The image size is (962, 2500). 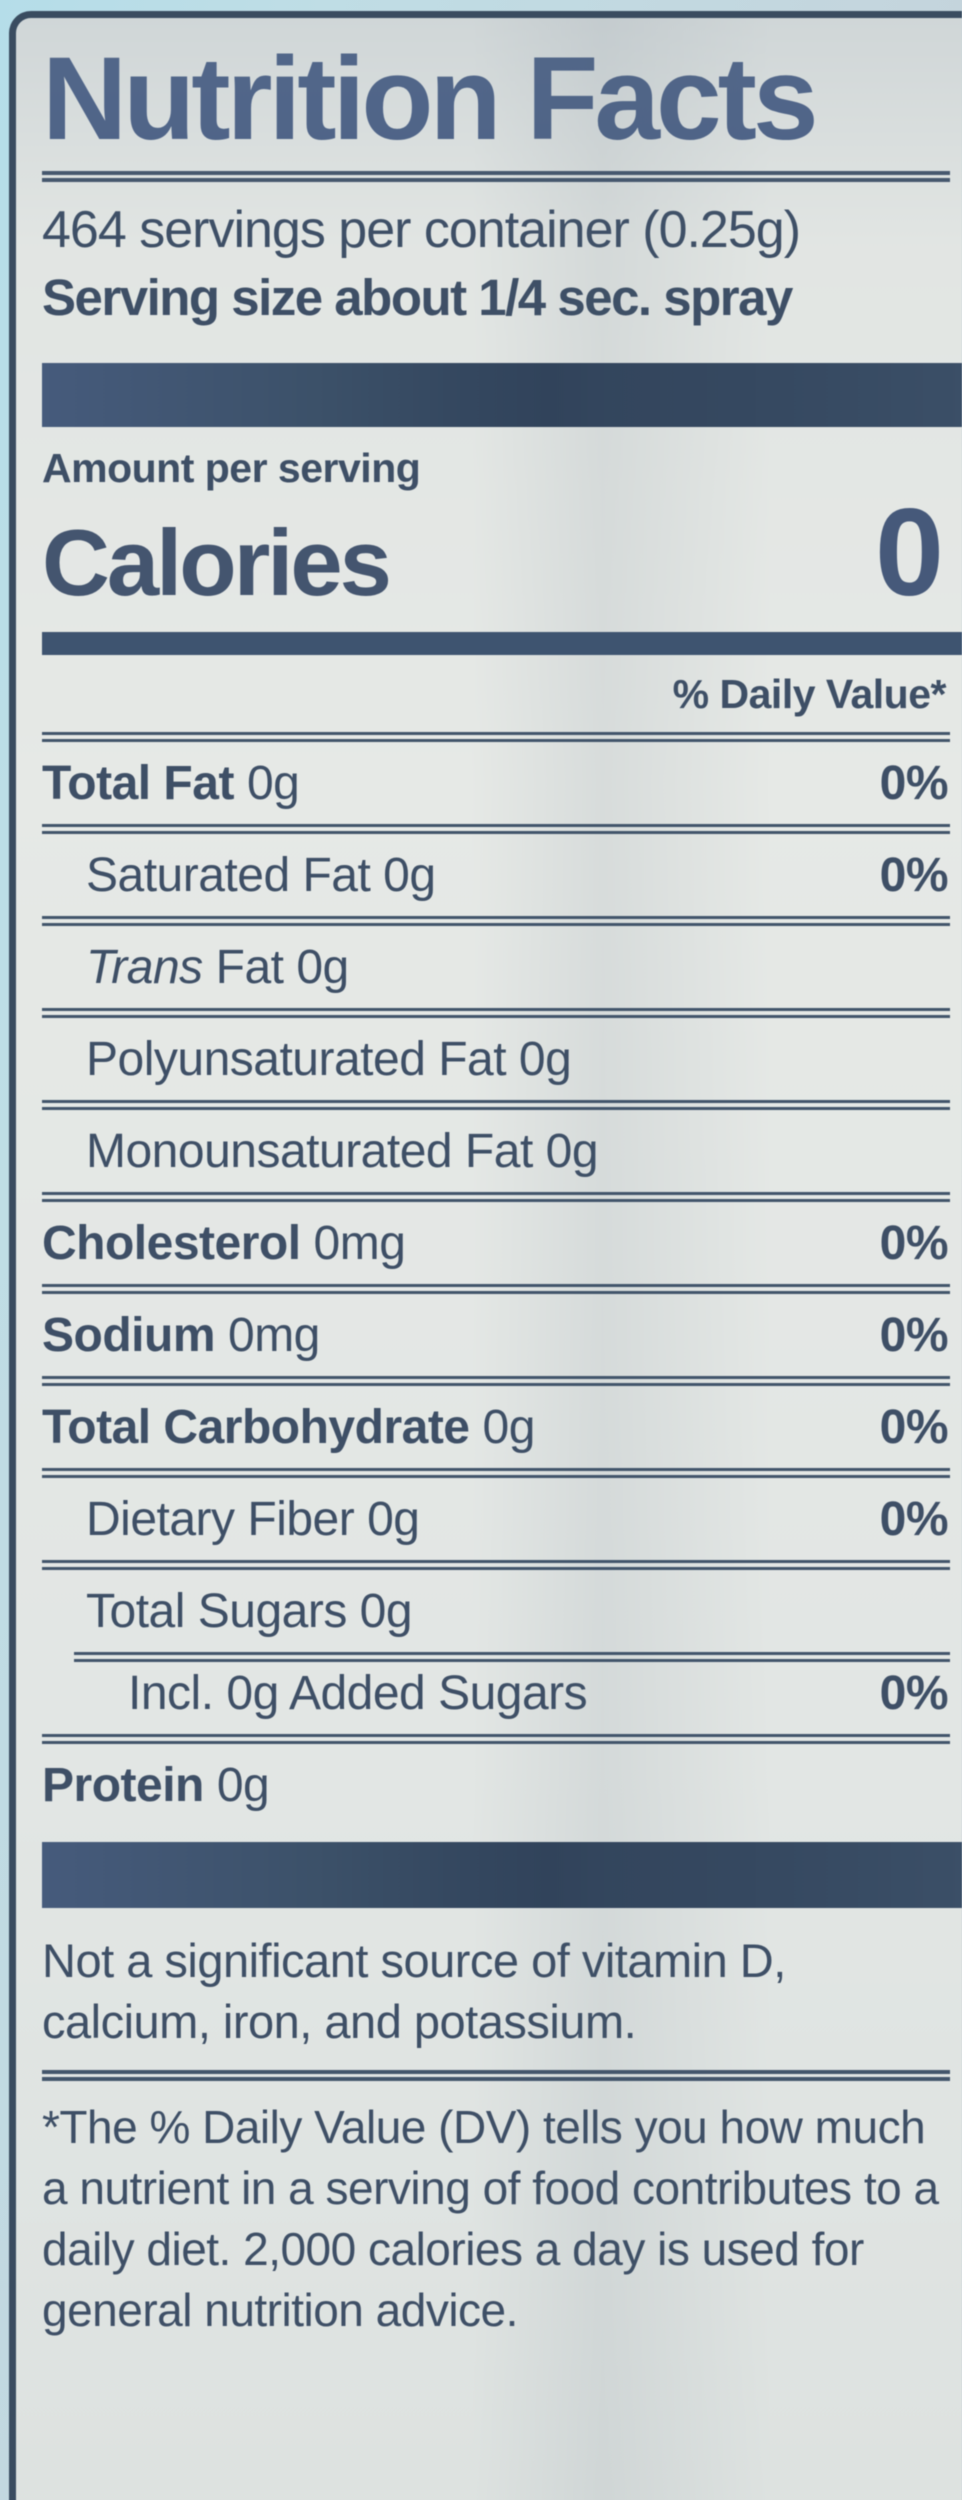 What do you see at coordinates (288, 1427) in the screenshot?
I see `row-label: Total Carbohydrate 0g` at bounding box center [288, 1427].